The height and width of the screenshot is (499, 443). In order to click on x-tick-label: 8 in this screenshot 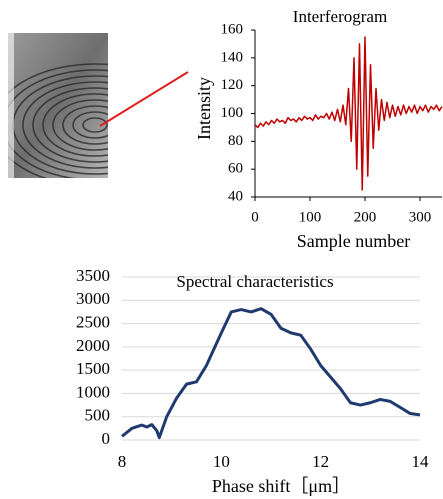, I will do `click(122, 461)`.